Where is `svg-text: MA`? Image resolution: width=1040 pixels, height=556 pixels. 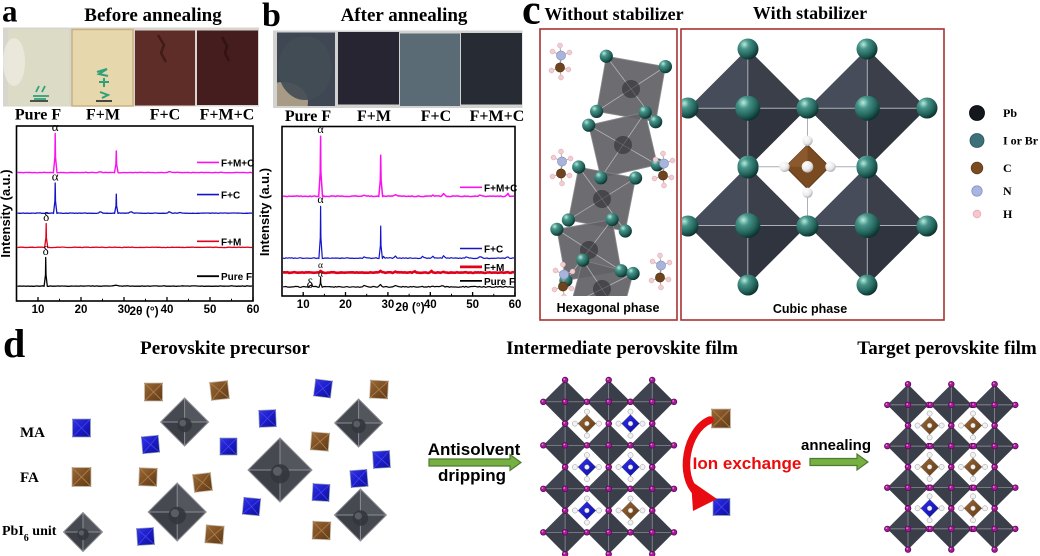 svg-text: MA is located at coordinates (32, 433).